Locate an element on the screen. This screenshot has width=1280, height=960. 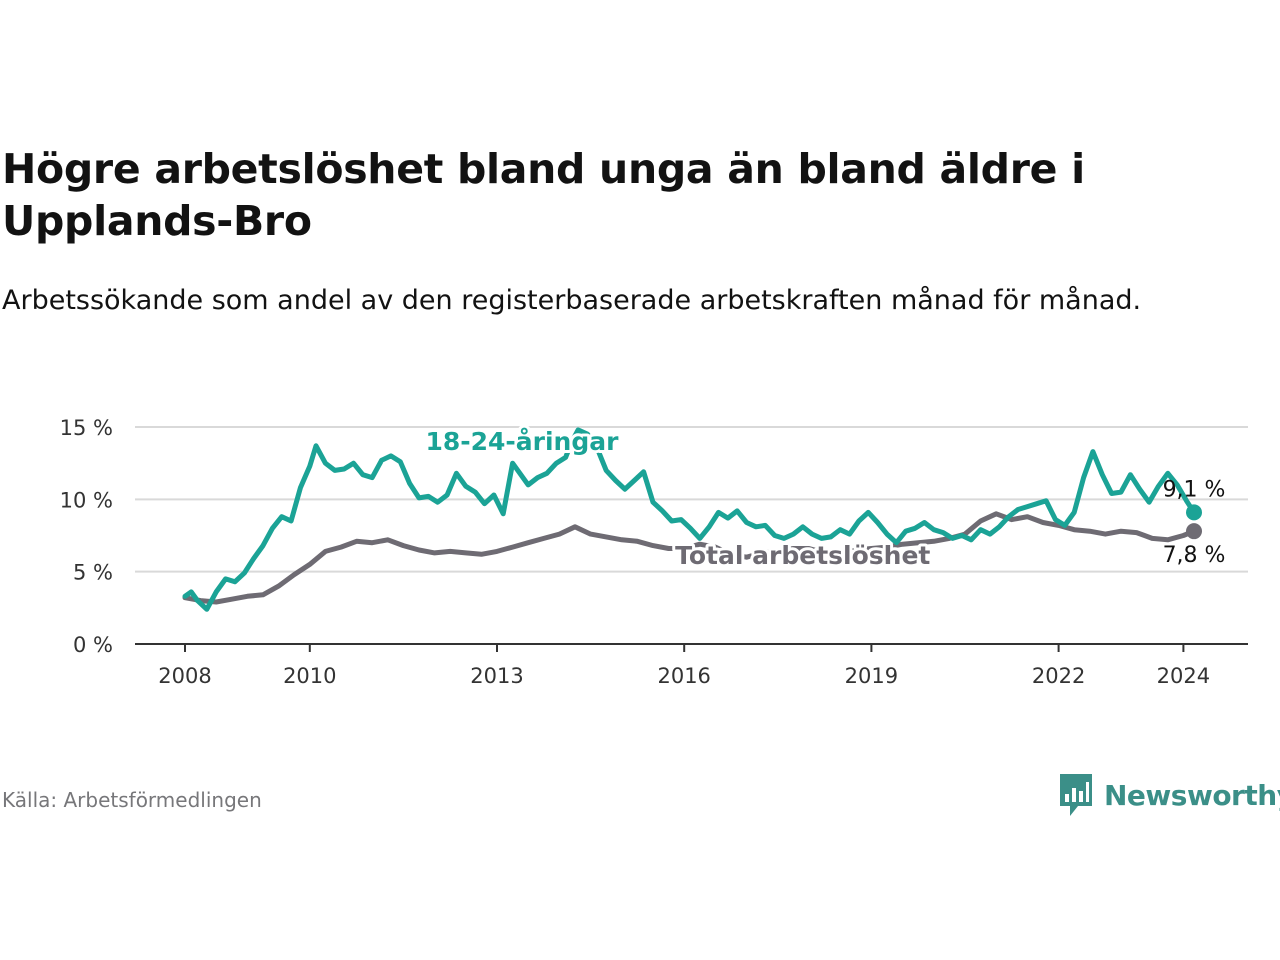
series-label-total: Total arbetslöshet is located at coordinates (802, 555).